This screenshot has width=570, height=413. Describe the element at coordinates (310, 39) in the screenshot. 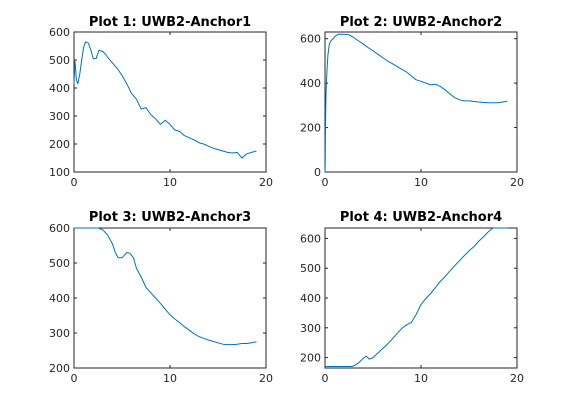

I see `subplot-2-ytick-label-600: 600` at that location.